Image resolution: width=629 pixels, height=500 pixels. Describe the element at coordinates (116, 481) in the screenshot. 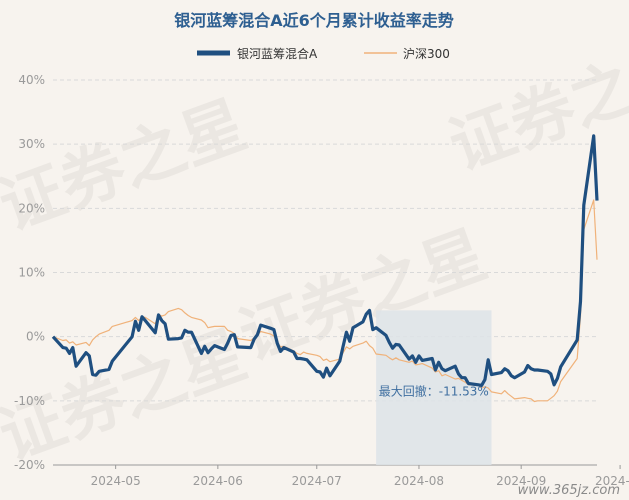

I see `x-tick-label: 2024-05` at that location.